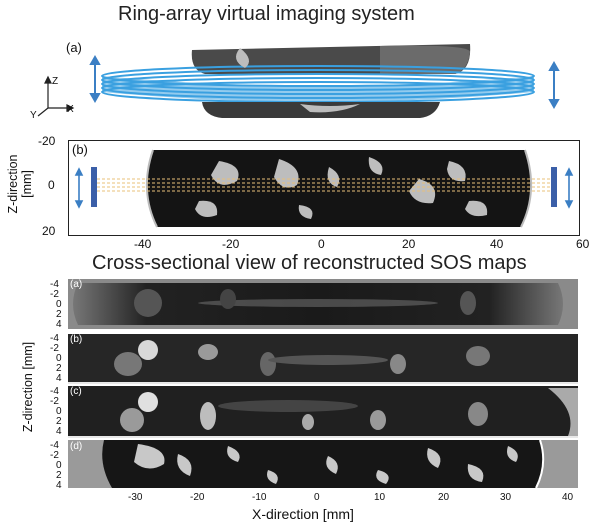 This screenshot has width=598, height=526. I want to click on panel-b-svg, so click(324, 188).